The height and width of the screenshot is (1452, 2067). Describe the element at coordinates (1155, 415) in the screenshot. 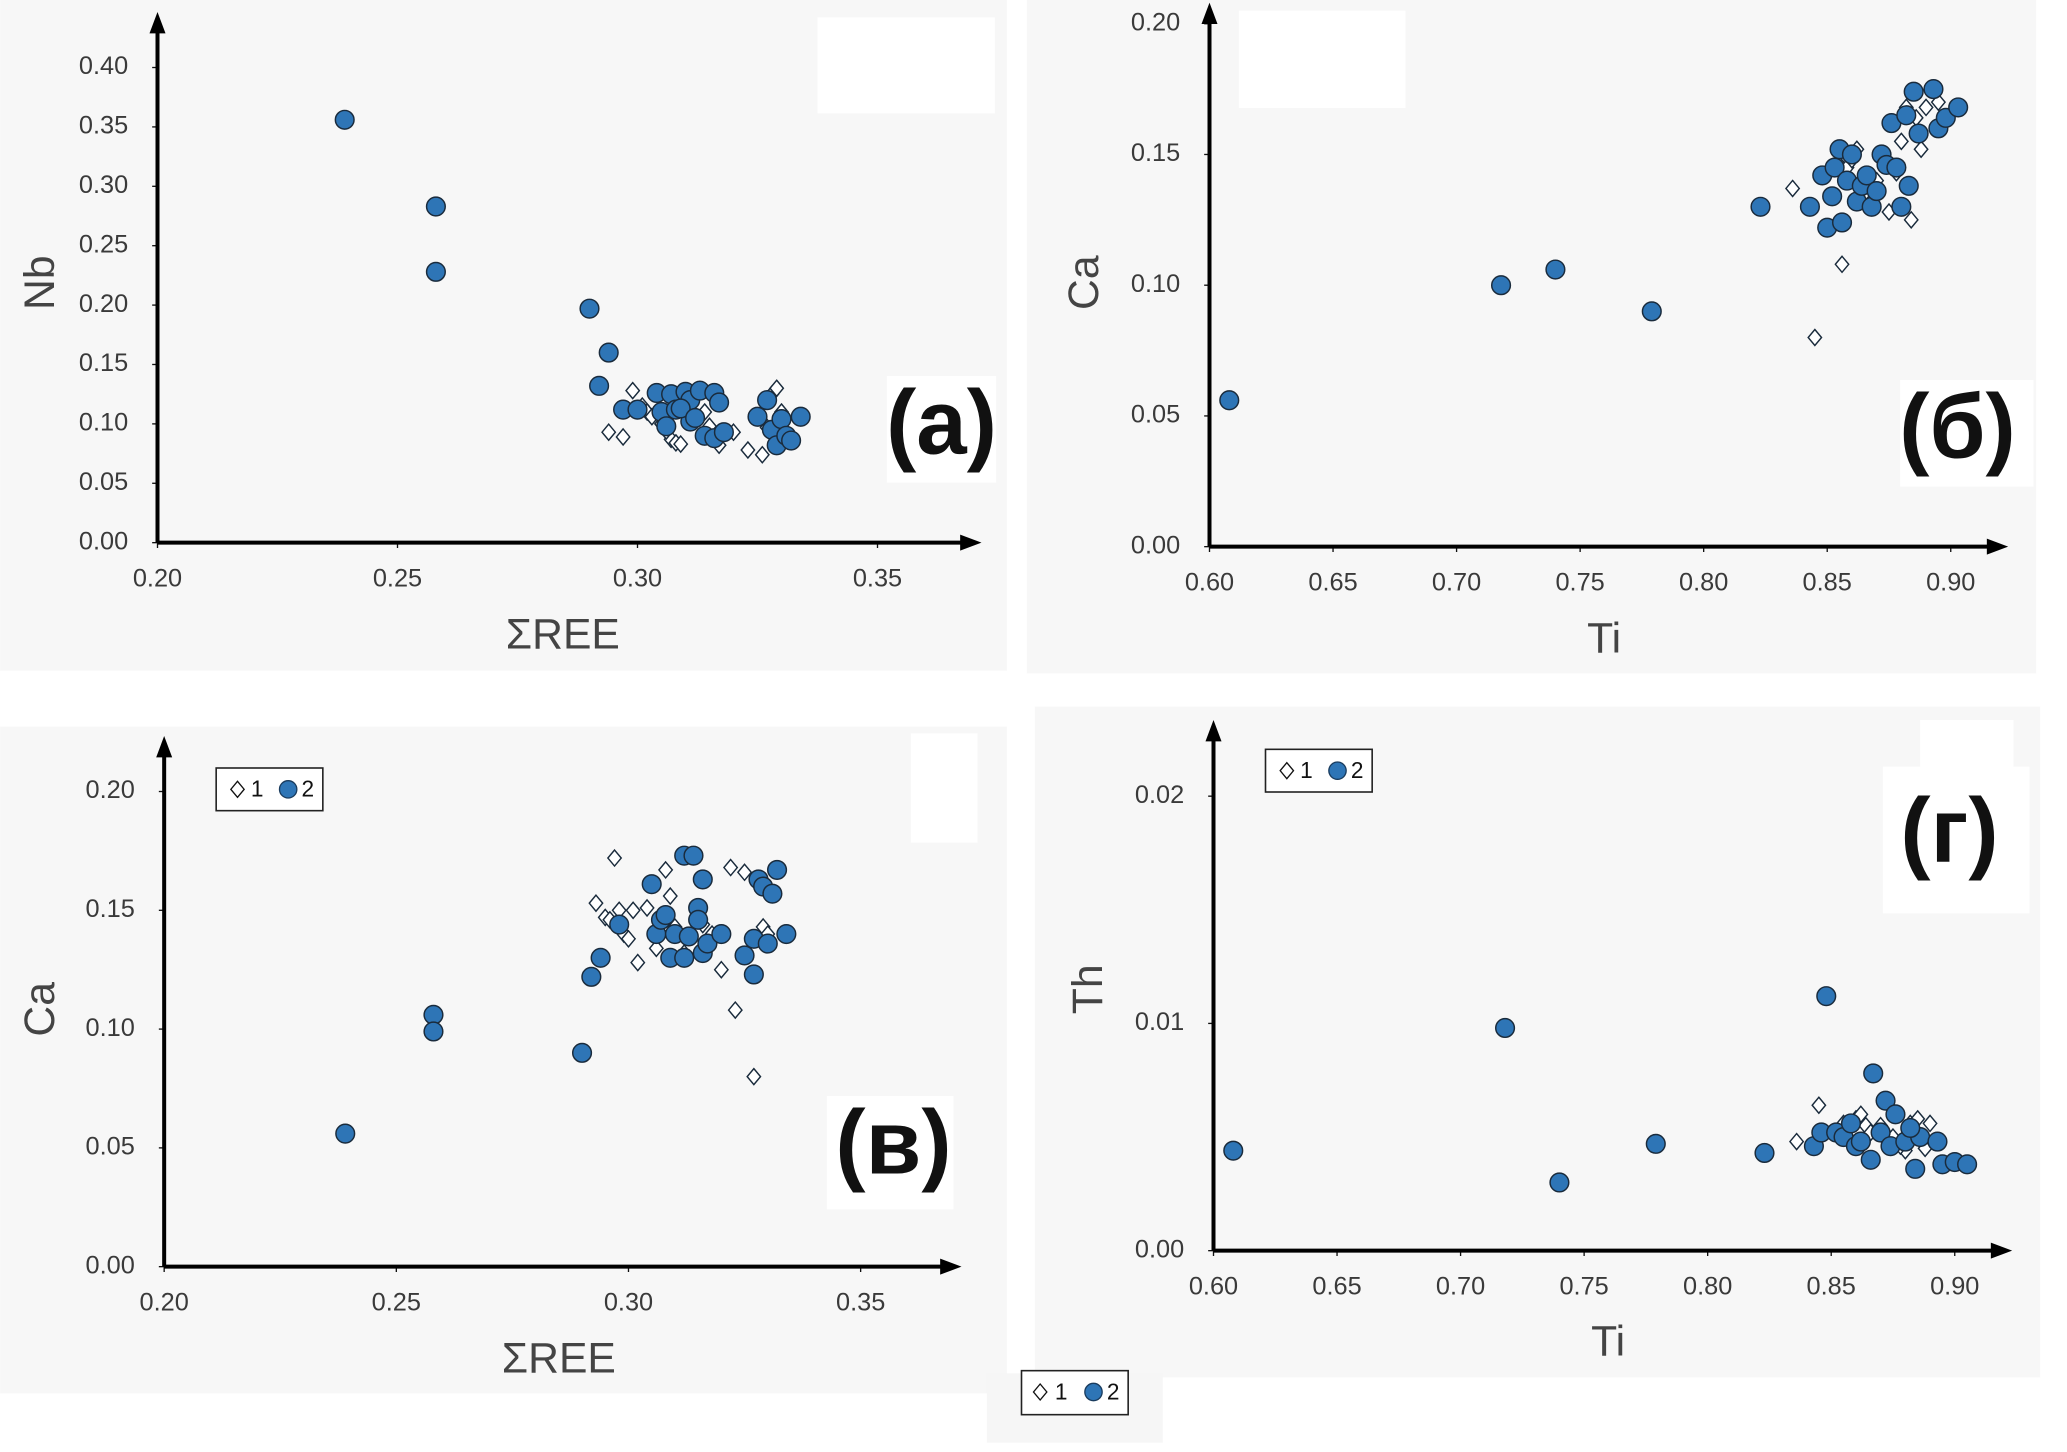

I see `y-tick-label: 0.05` at that location.